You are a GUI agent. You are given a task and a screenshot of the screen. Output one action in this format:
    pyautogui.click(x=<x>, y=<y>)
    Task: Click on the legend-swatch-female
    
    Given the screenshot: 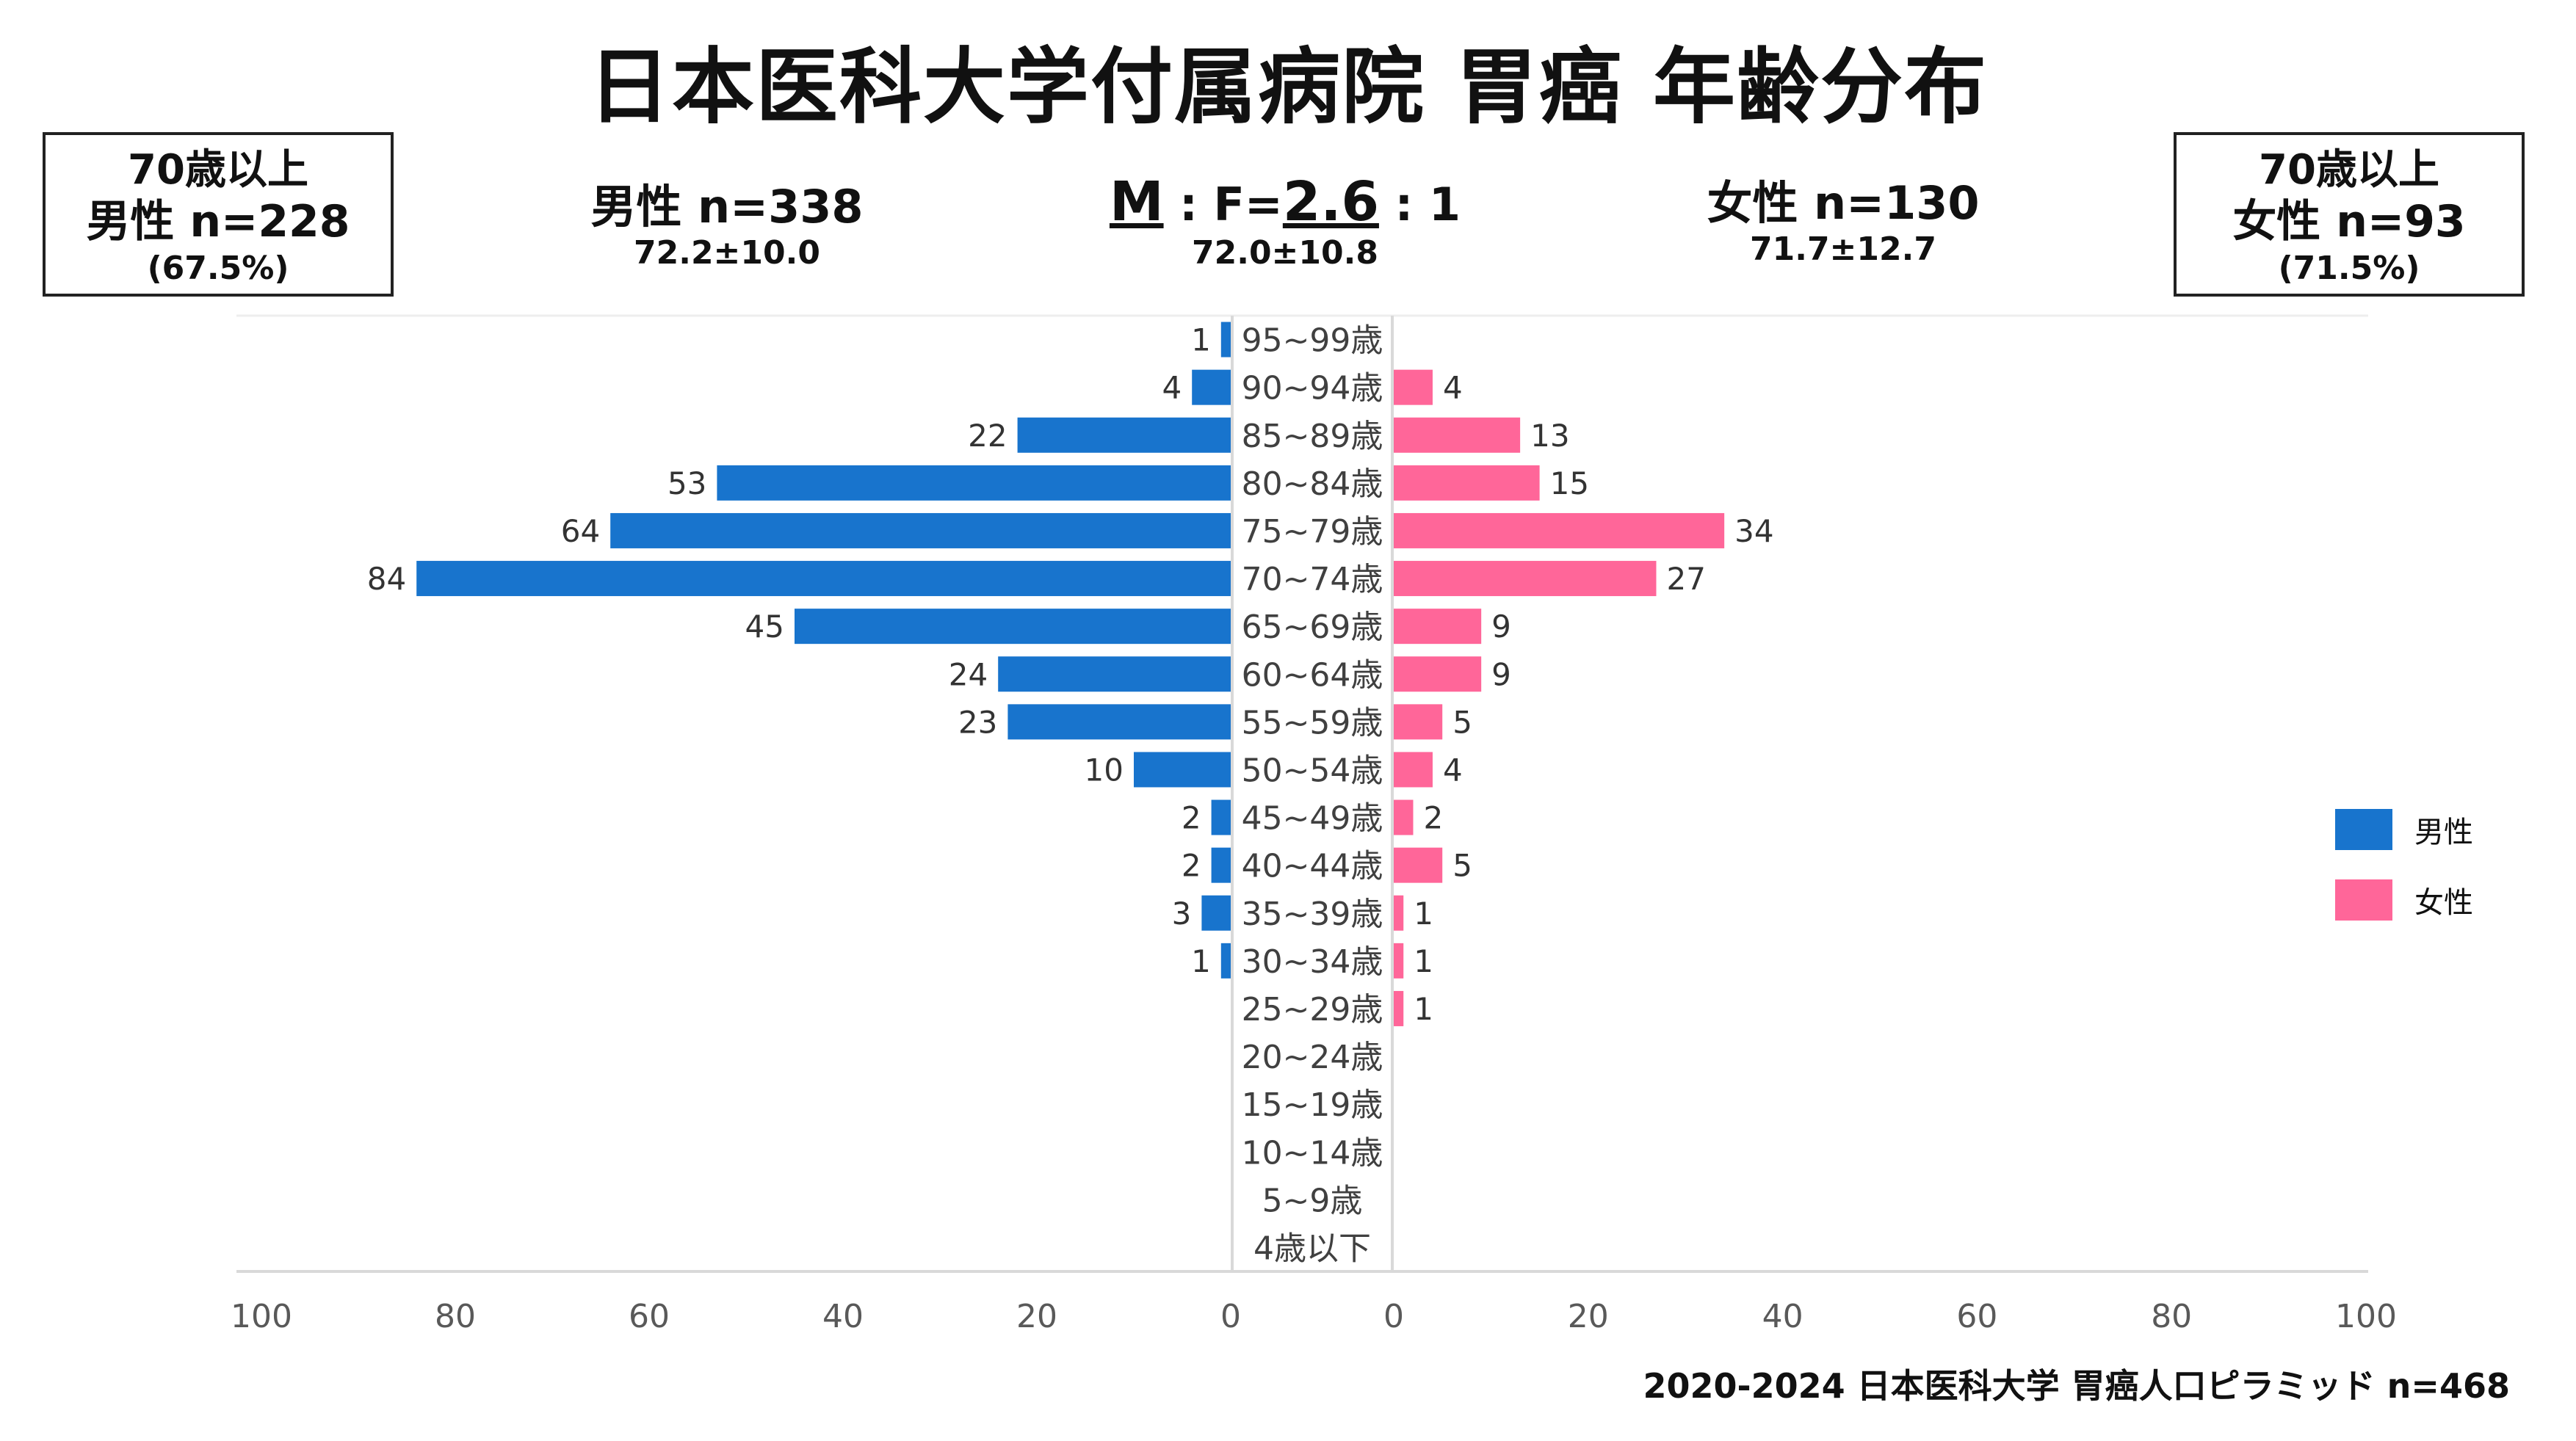 What is the action you would take?
    pyautogui.click(x=2363, y=900)
    